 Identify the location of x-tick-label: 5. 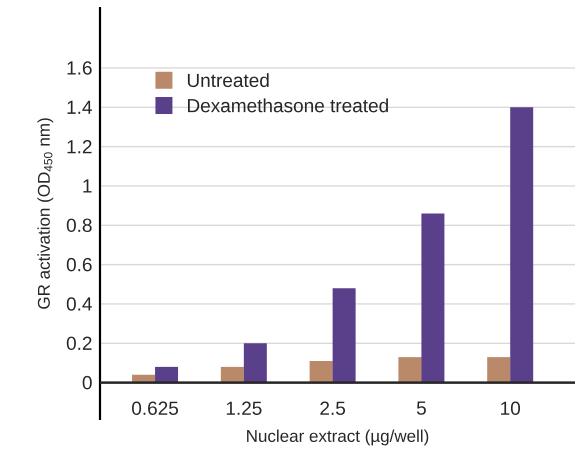
(421, 408).